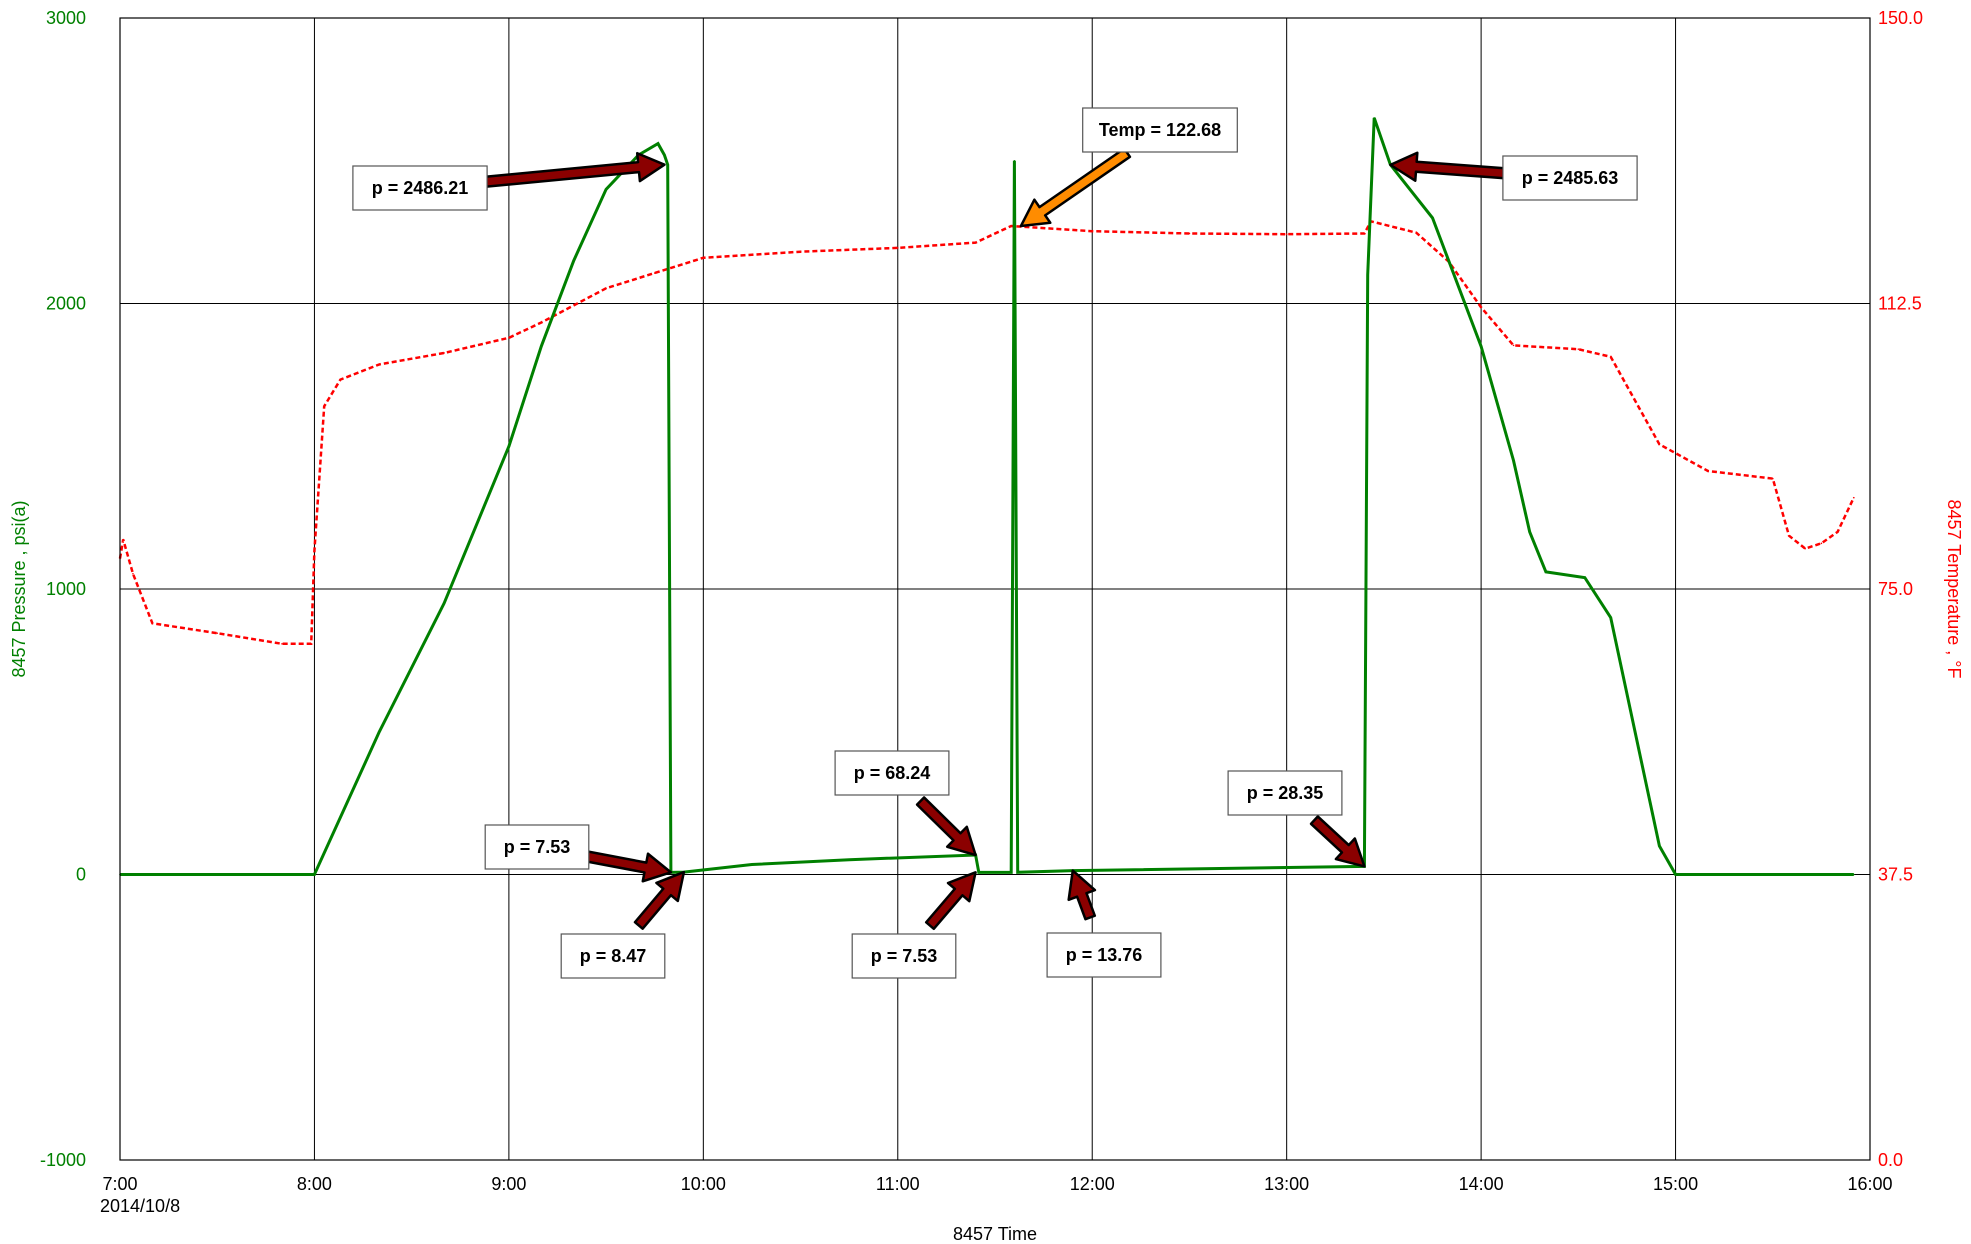  What do you see at coordinates (1900, 304) in the screenshot?
I see `right-tick-label: 112.5` at bounding box center [1900, 304].